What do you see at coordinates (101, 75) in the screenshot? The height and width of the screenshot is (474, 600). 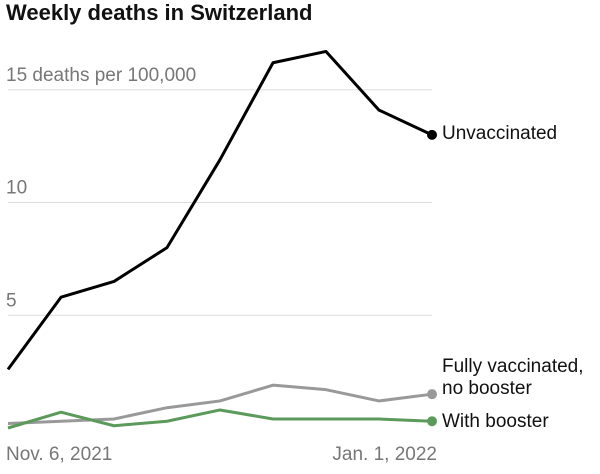 I see `y-tick-label: 15 deaths per 100,000` at bounding box center [101, 75].